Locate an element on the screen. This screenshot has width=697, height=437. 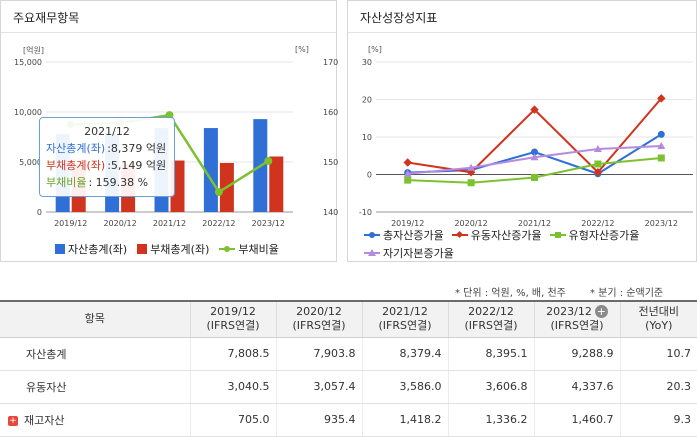
row-label: 유동자산 is located at coordinates (46, 387).